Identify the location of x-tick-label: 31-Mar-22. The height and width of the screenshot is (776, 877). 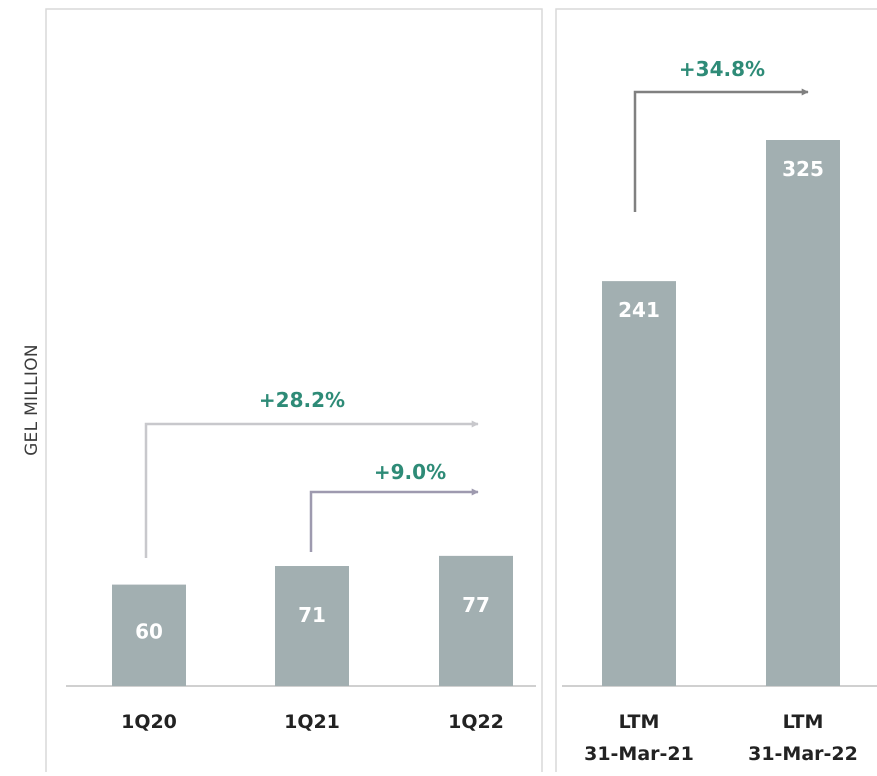
(803, 754).